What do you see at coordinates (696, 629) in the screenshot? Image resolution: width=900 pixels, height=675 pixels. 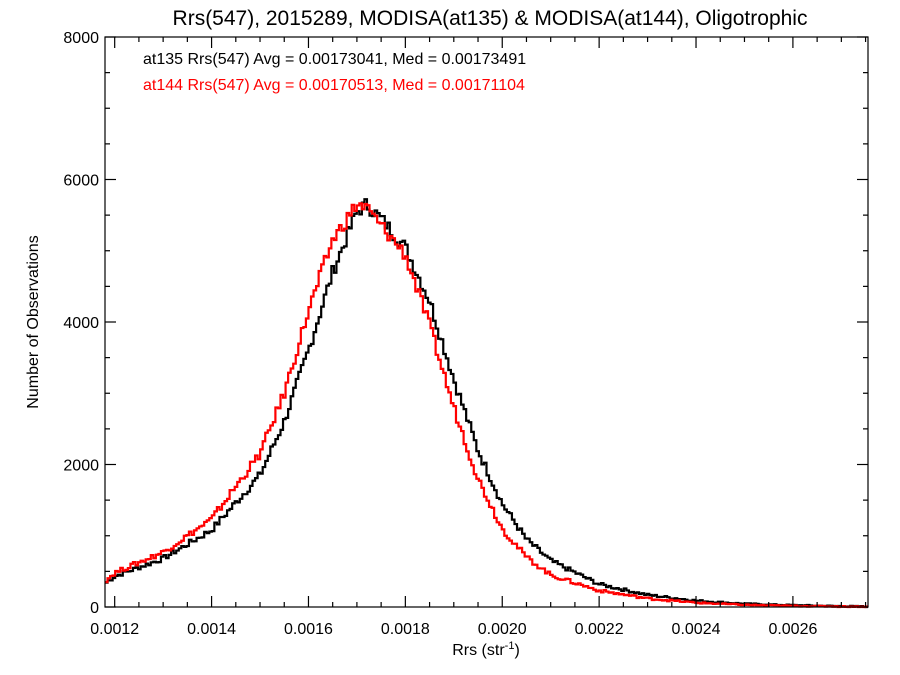 I see `x-tick-label: 0.0024` at bounding box center [696, 629].